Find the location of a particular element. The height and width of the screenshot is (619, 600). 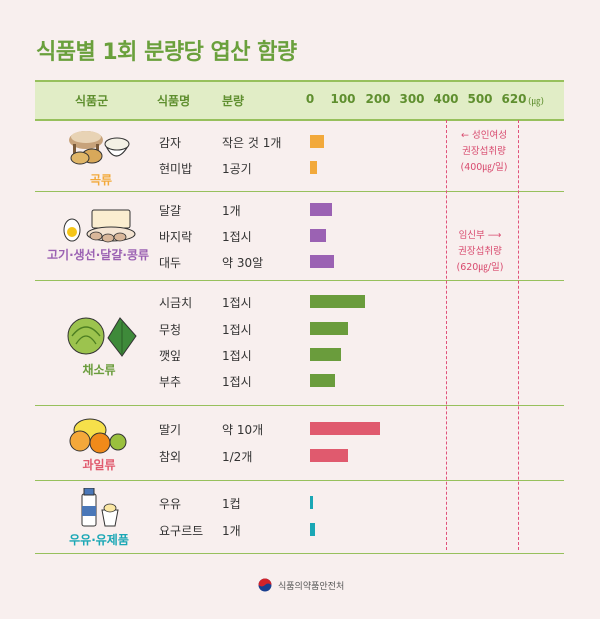

food-name: 바지락 is located at coordinates (176, 237).